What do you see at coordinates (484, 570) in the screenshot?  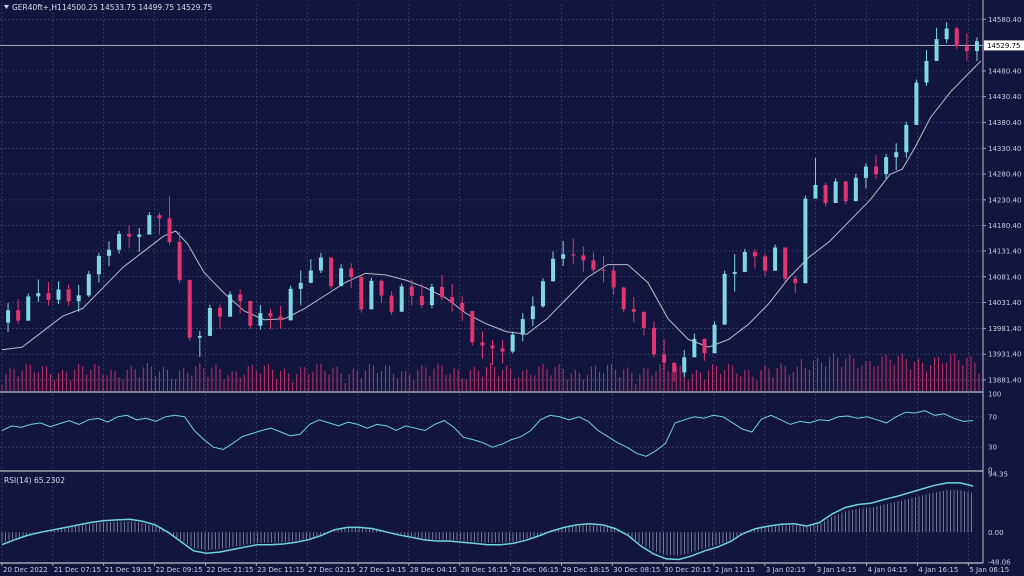 I see `x-tick-label: 28 Dec 16:15` at bounding box center [484, 570].